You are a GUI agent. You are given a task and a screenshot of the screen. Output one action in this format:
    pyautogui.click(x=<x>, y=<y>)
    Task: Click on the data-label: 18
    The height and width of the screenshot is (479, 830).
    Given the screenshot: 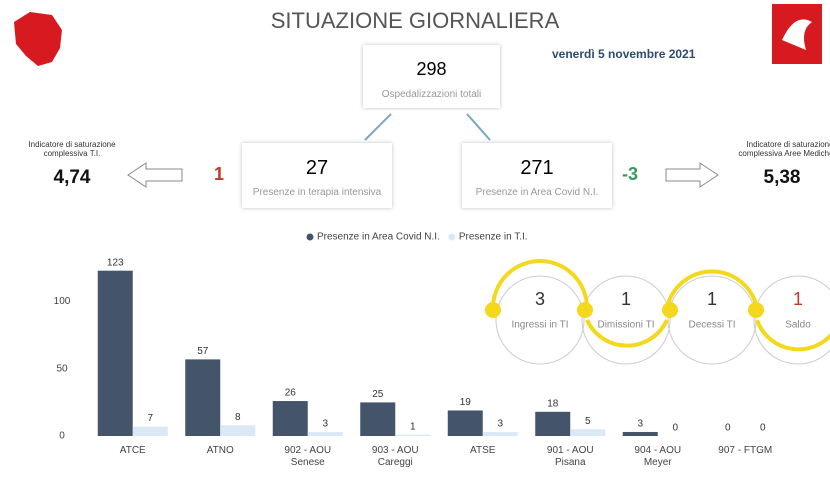 What is the action you would take?
    pyautogui.click(x=553, y=403)
    